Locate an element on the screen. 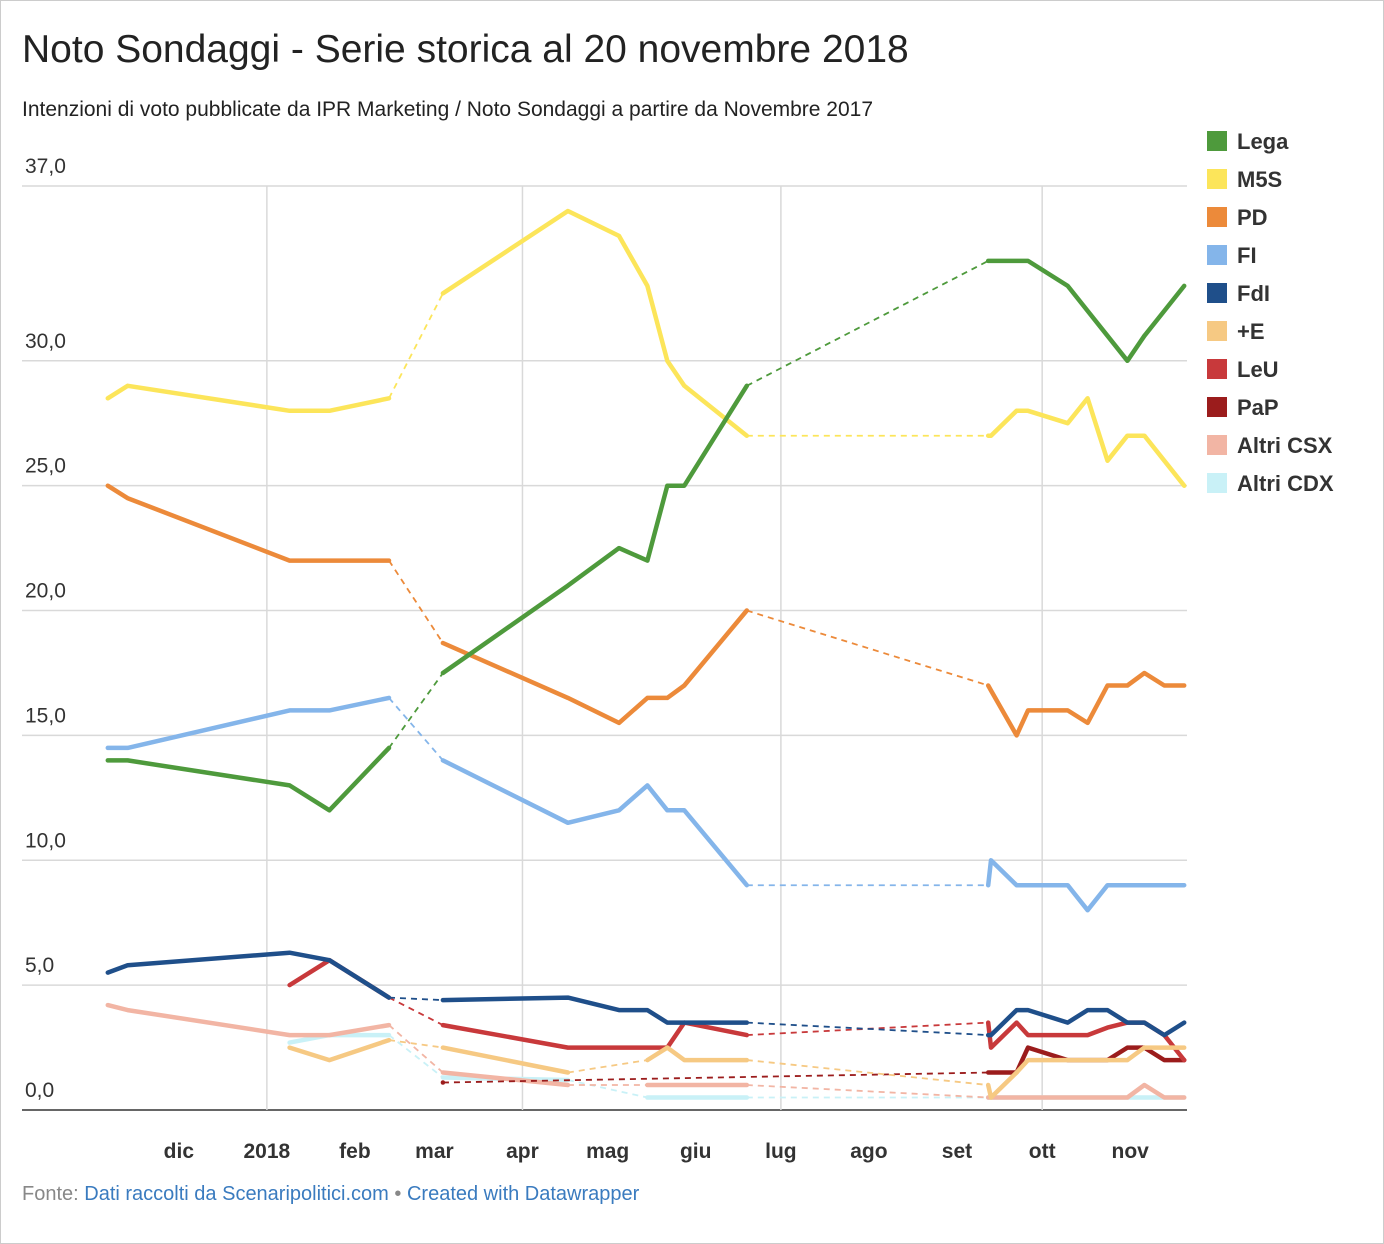 This screenshot has height=1244, width=1384. source-label: Fonte: is located at coordinates (50, 1194).